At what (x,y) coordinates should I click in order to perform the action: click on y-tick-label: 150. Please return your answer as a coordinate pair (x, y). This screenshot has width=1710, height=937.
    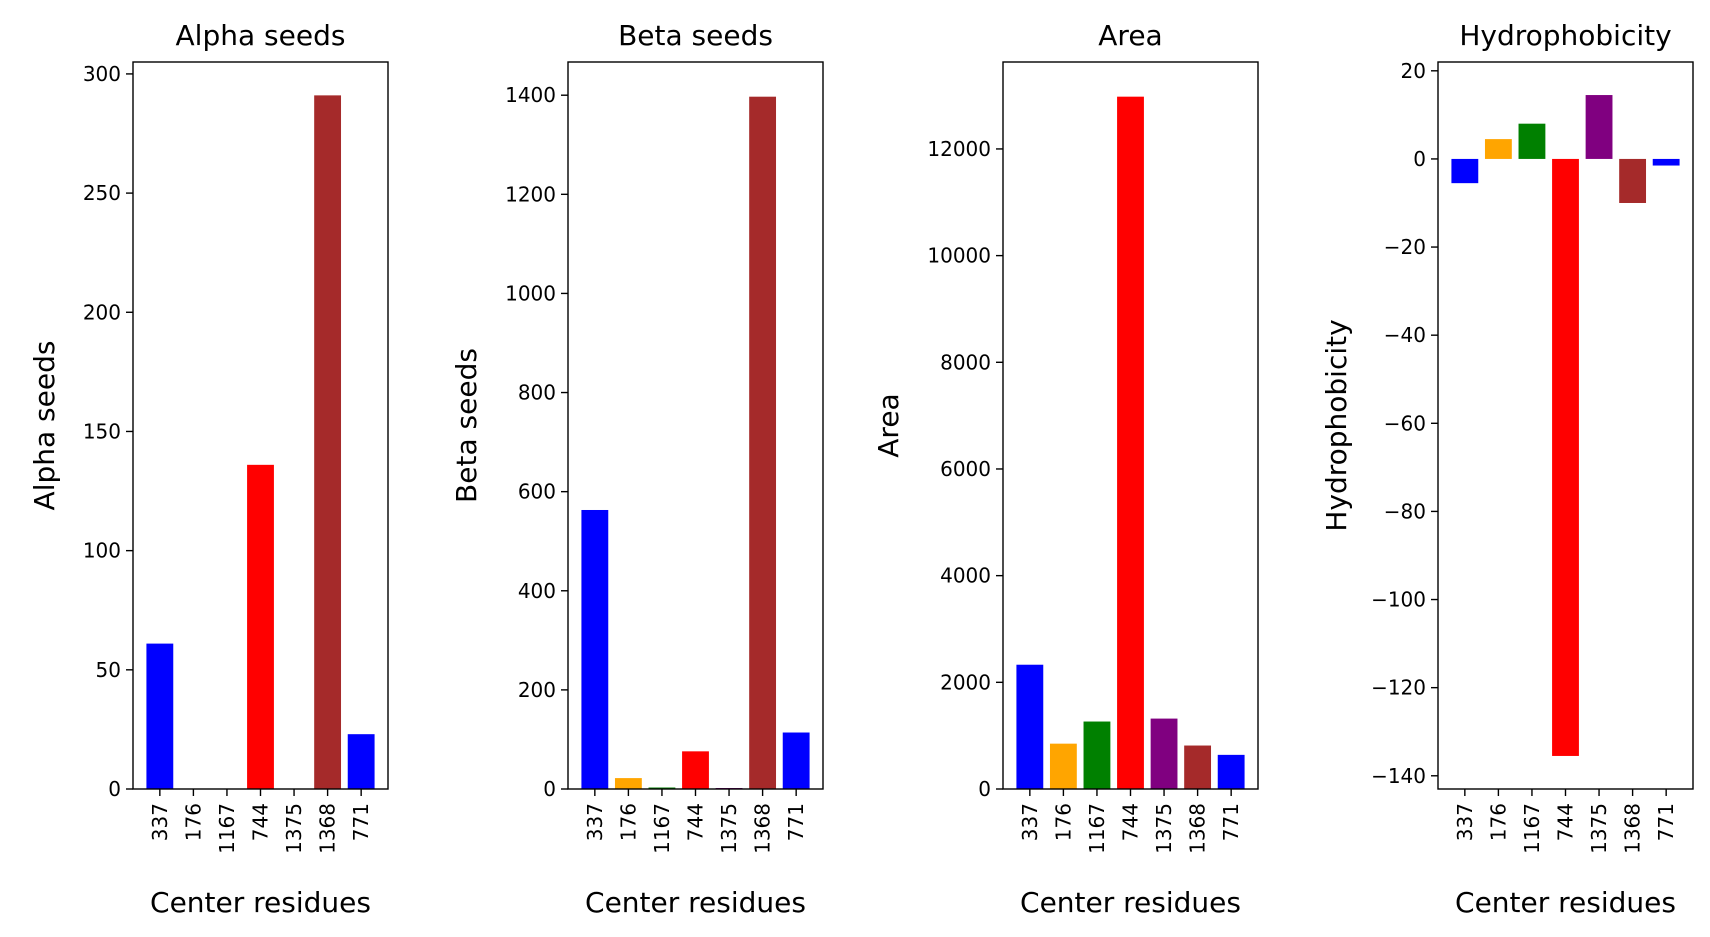
    Looking at the image, I should click on (102, 431).